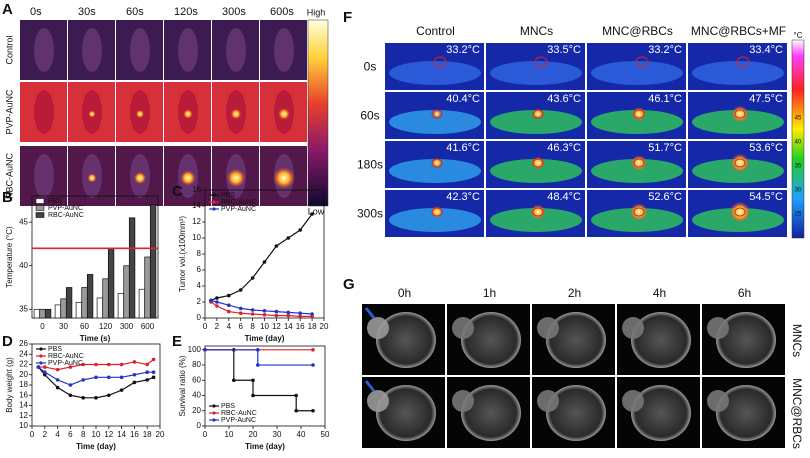  I want to click on x-tick-label: 10, so click(229, 434).